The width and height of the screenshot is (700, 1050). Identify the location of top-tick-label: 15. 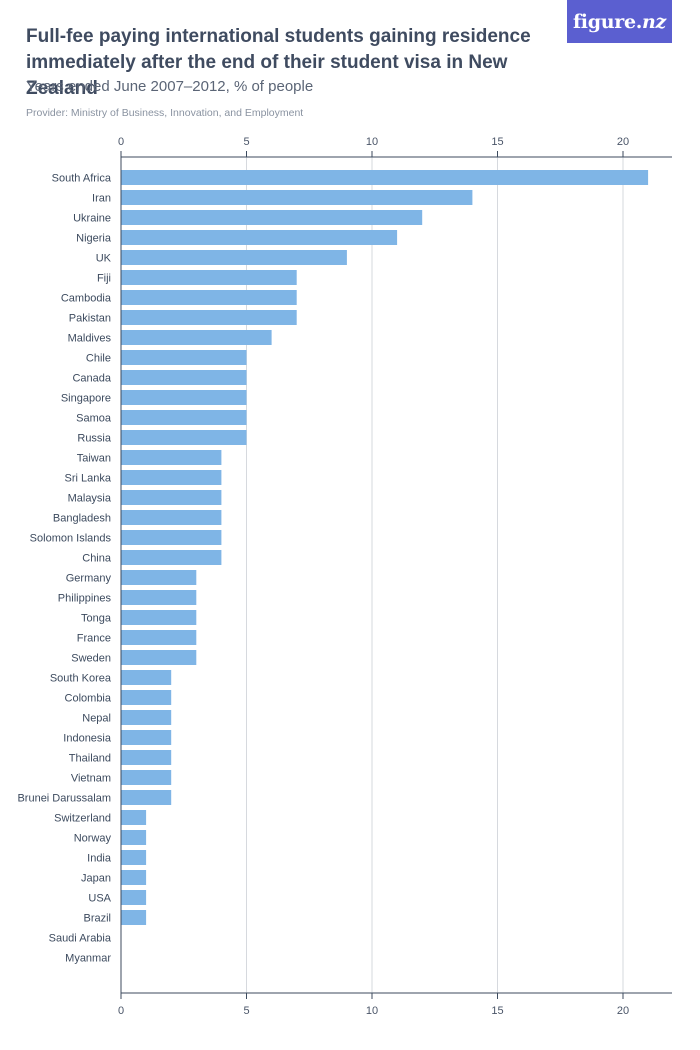
(497, 142).